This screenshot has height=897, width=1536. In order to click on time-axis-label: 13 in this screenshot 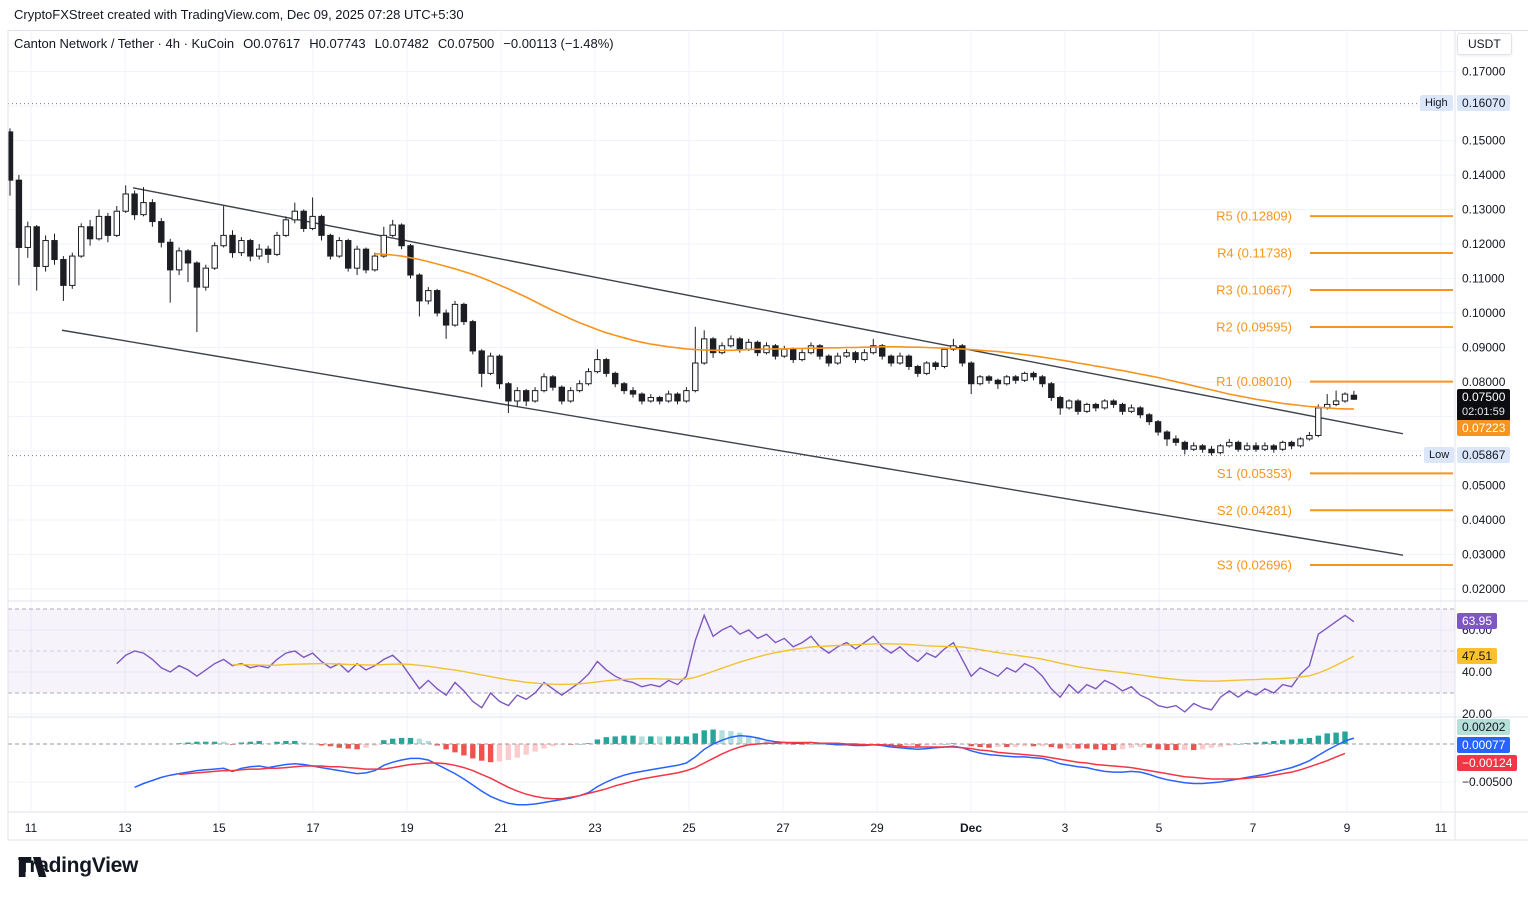, I will do `click(125, 828)`.